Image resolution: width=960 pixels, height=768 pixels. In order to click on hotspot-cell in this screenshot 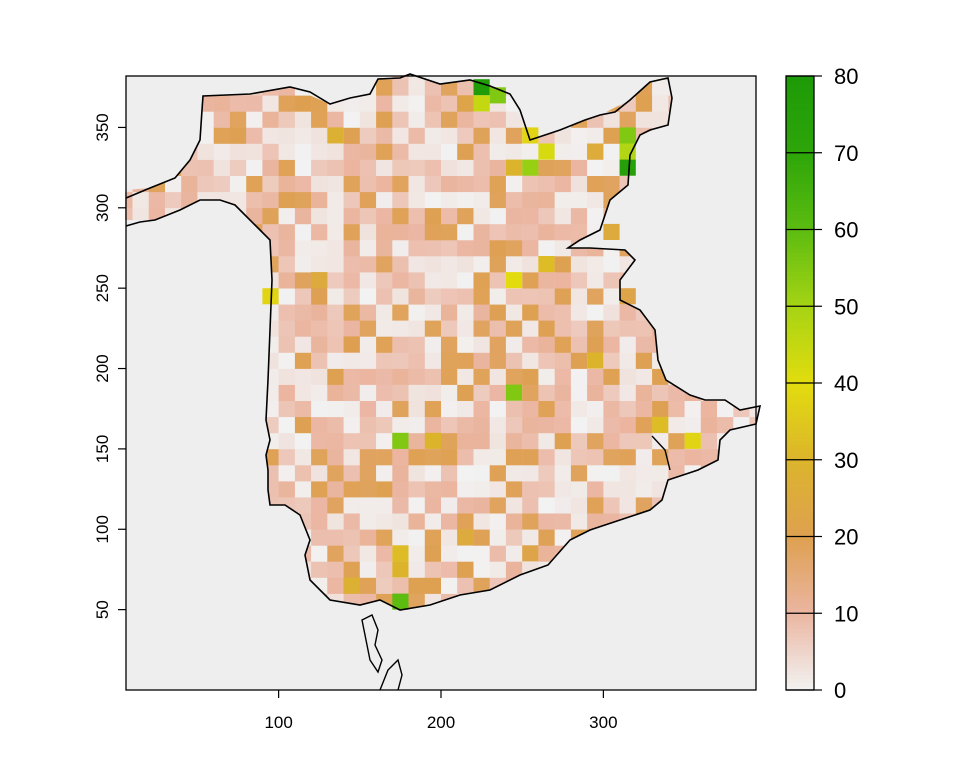, I will do `click(627, 135)`.